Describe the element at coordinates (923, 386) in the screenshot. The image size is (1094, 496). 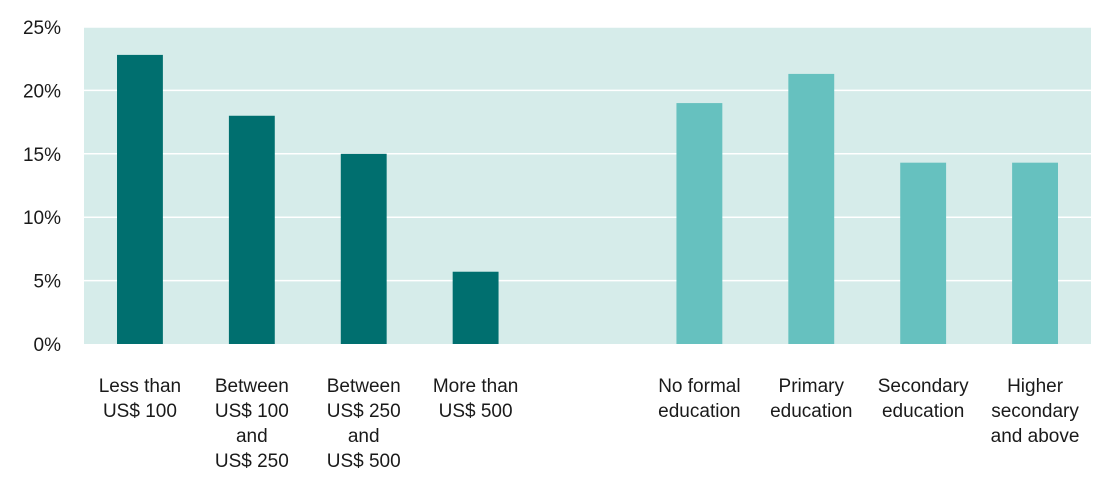
I see `x-tick-label-line: Secondary` at that location.